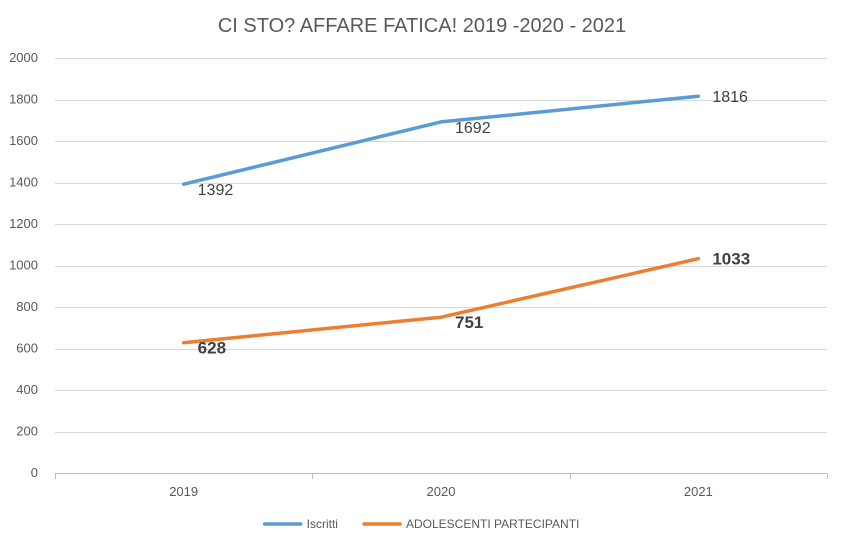 The width and height of the screenshot is (844, 546). I want to click on y-axis: 0 200 400 600 800 1000 1200 1400 1600 1800 2000, so click(23, 265).